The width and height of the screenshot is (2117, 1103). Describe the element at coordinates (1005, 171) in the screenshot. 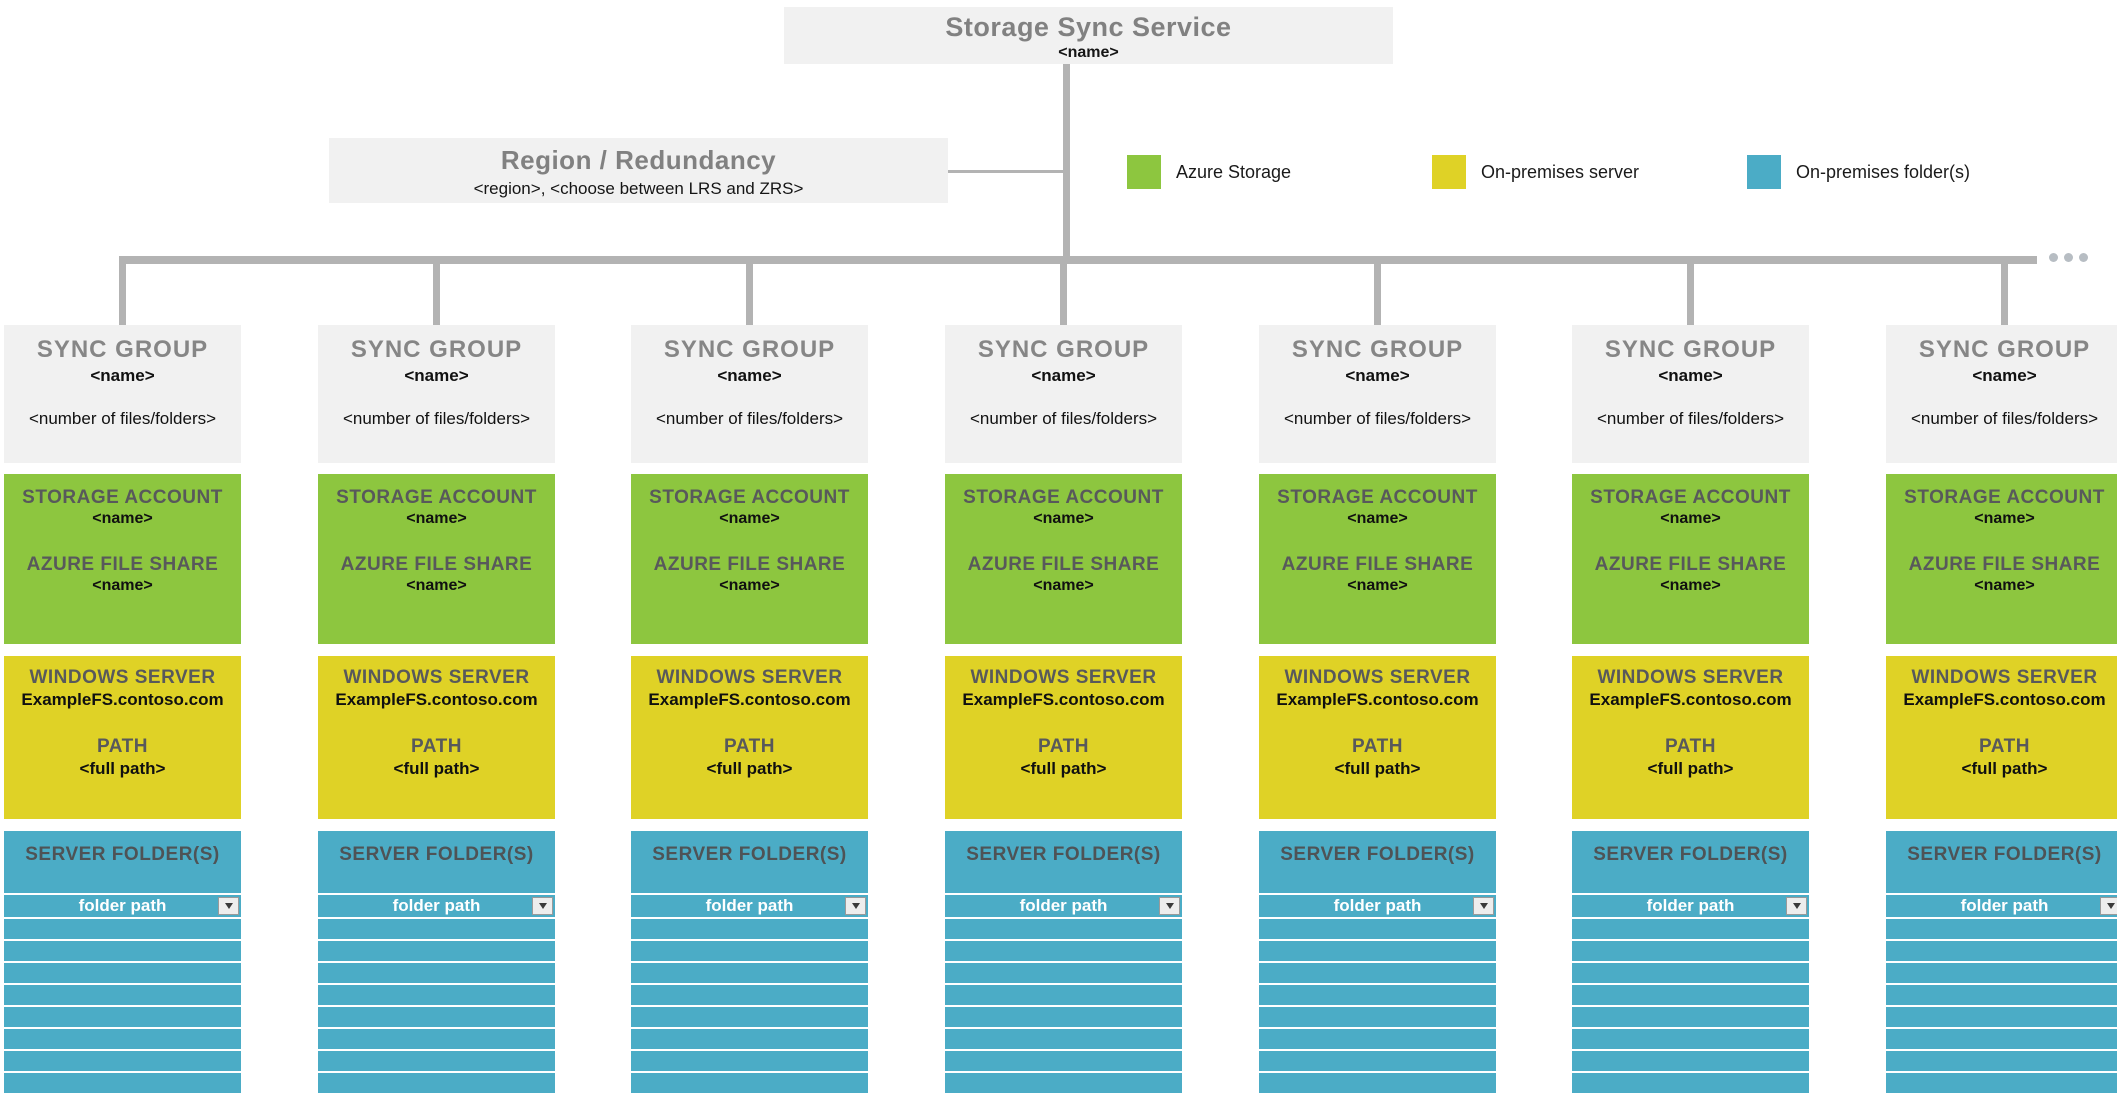

I see `region-connector-line` at that location.